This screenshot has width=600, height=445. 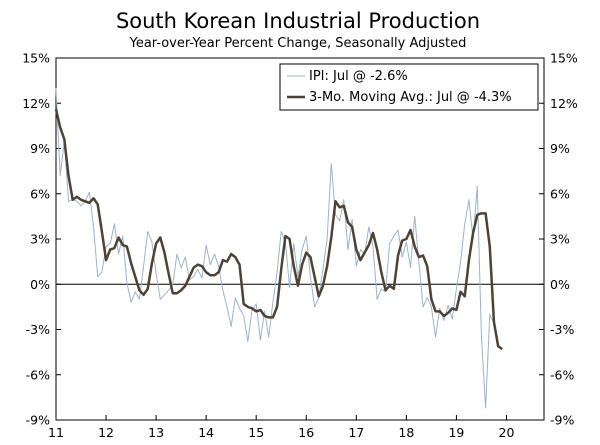 What do you see at coordinates (562, 420) in the screenshot?
I see `y-tick-label-right: -9%` at bounding box center [562, 420].